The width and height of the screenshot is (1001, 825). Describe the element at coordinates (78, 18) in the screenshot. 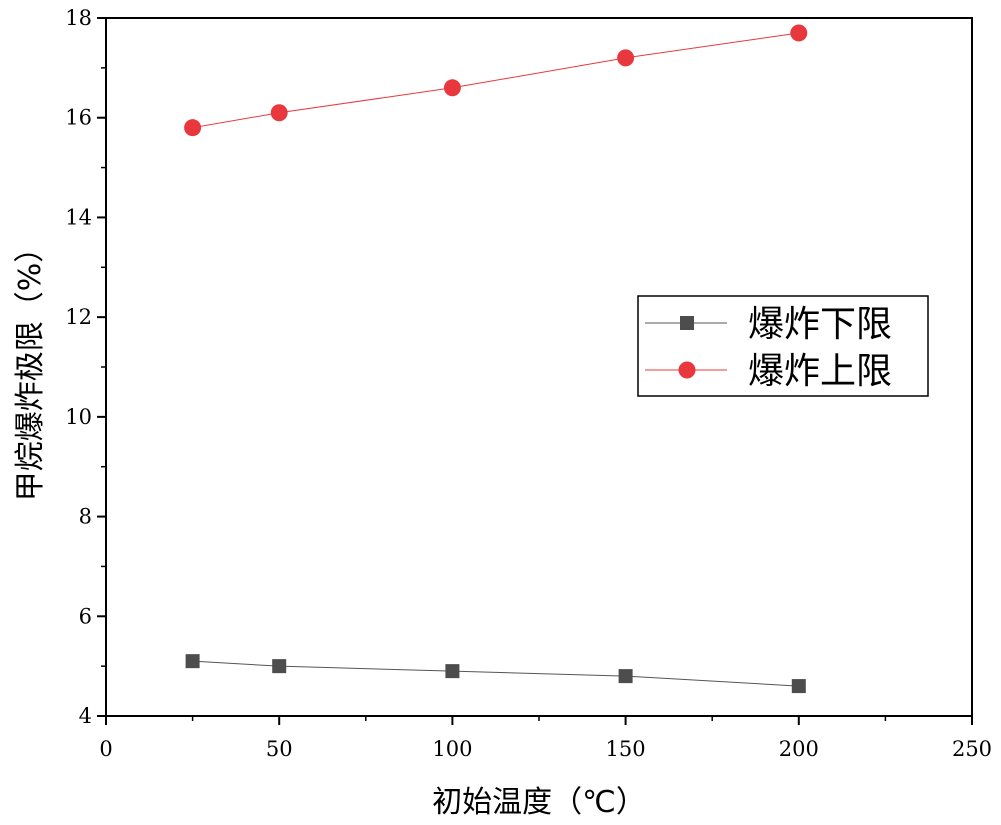

I see `y-tick-label: 18` at that location.